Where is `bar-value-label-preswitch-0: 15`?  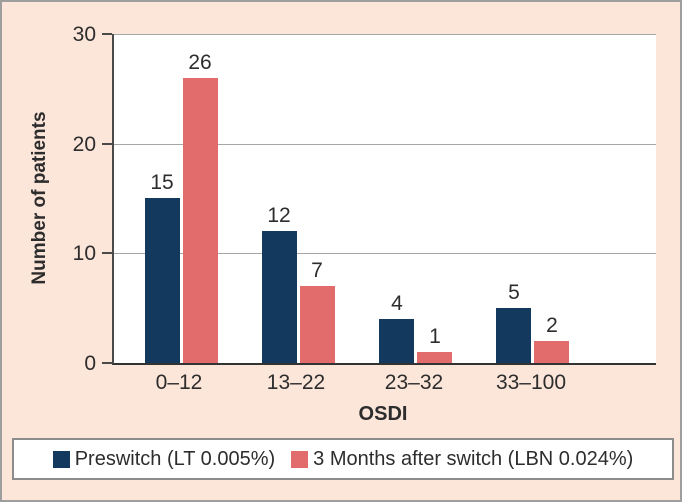
bar-value-label-preswitch-0: 15 is located at coordinates (162, 182).